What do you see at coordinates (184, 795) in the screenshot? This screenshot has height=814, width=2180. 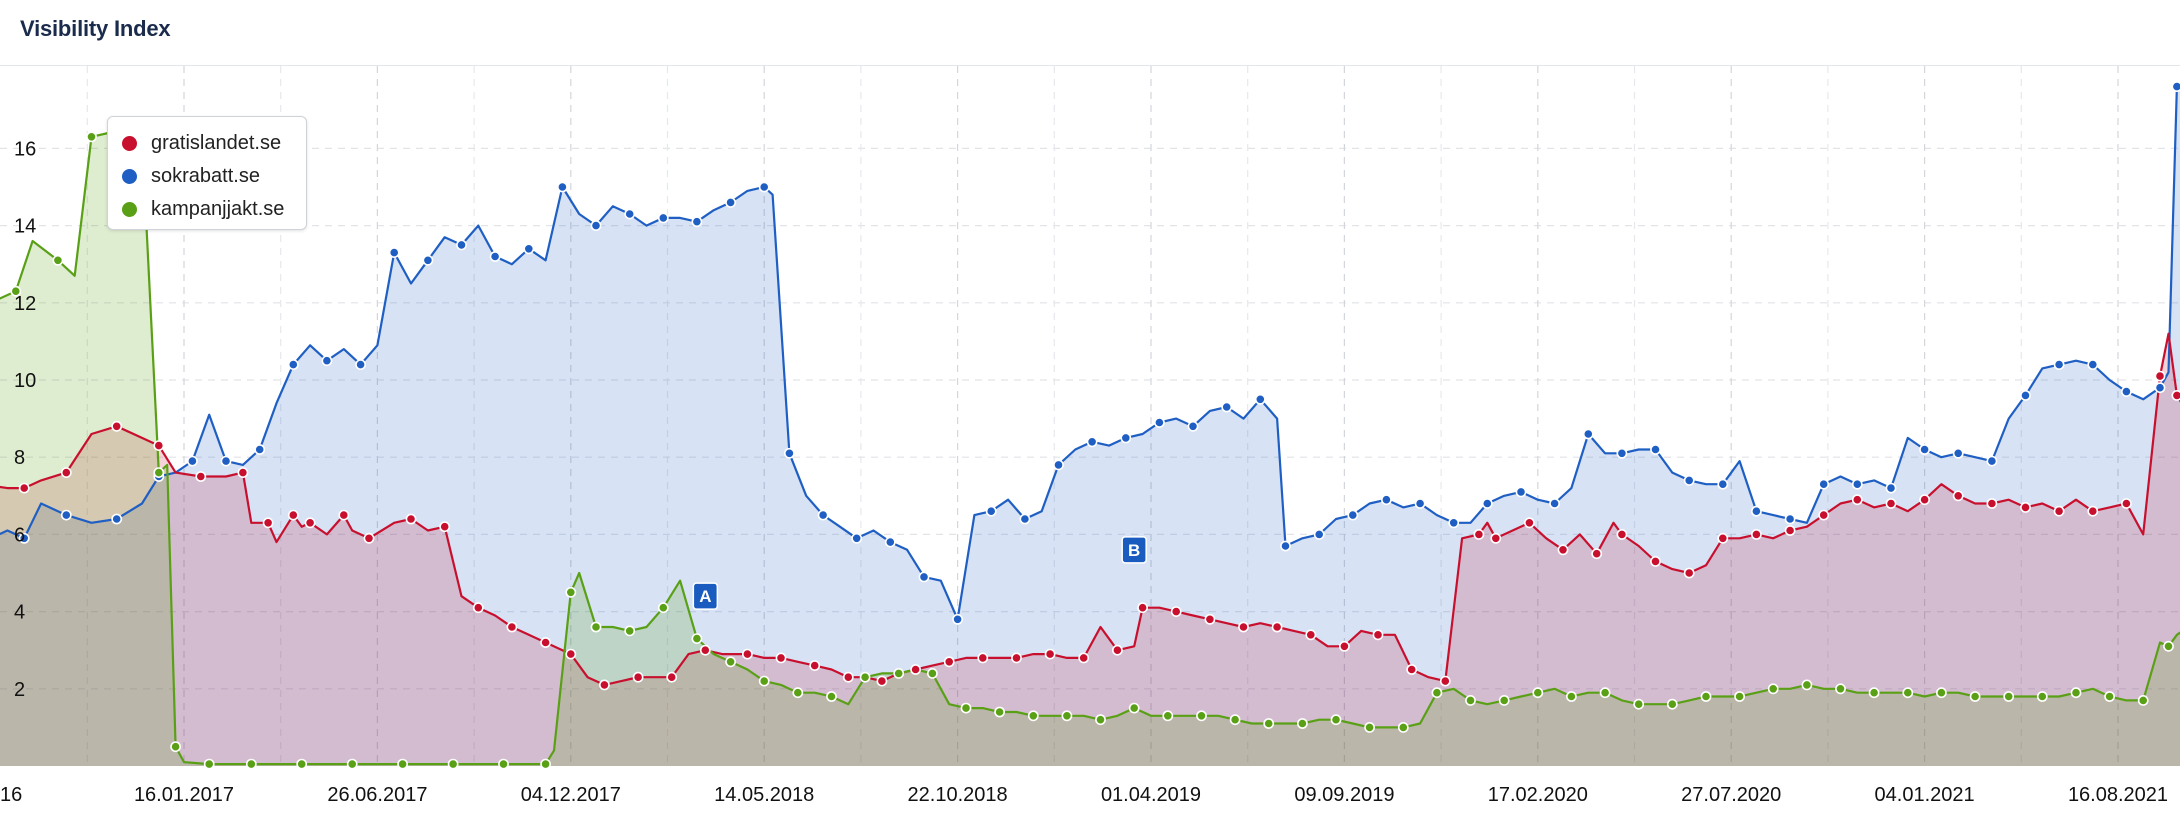 I see `x-tick-label: 16.01.2017` at bounding box center [184, 795].